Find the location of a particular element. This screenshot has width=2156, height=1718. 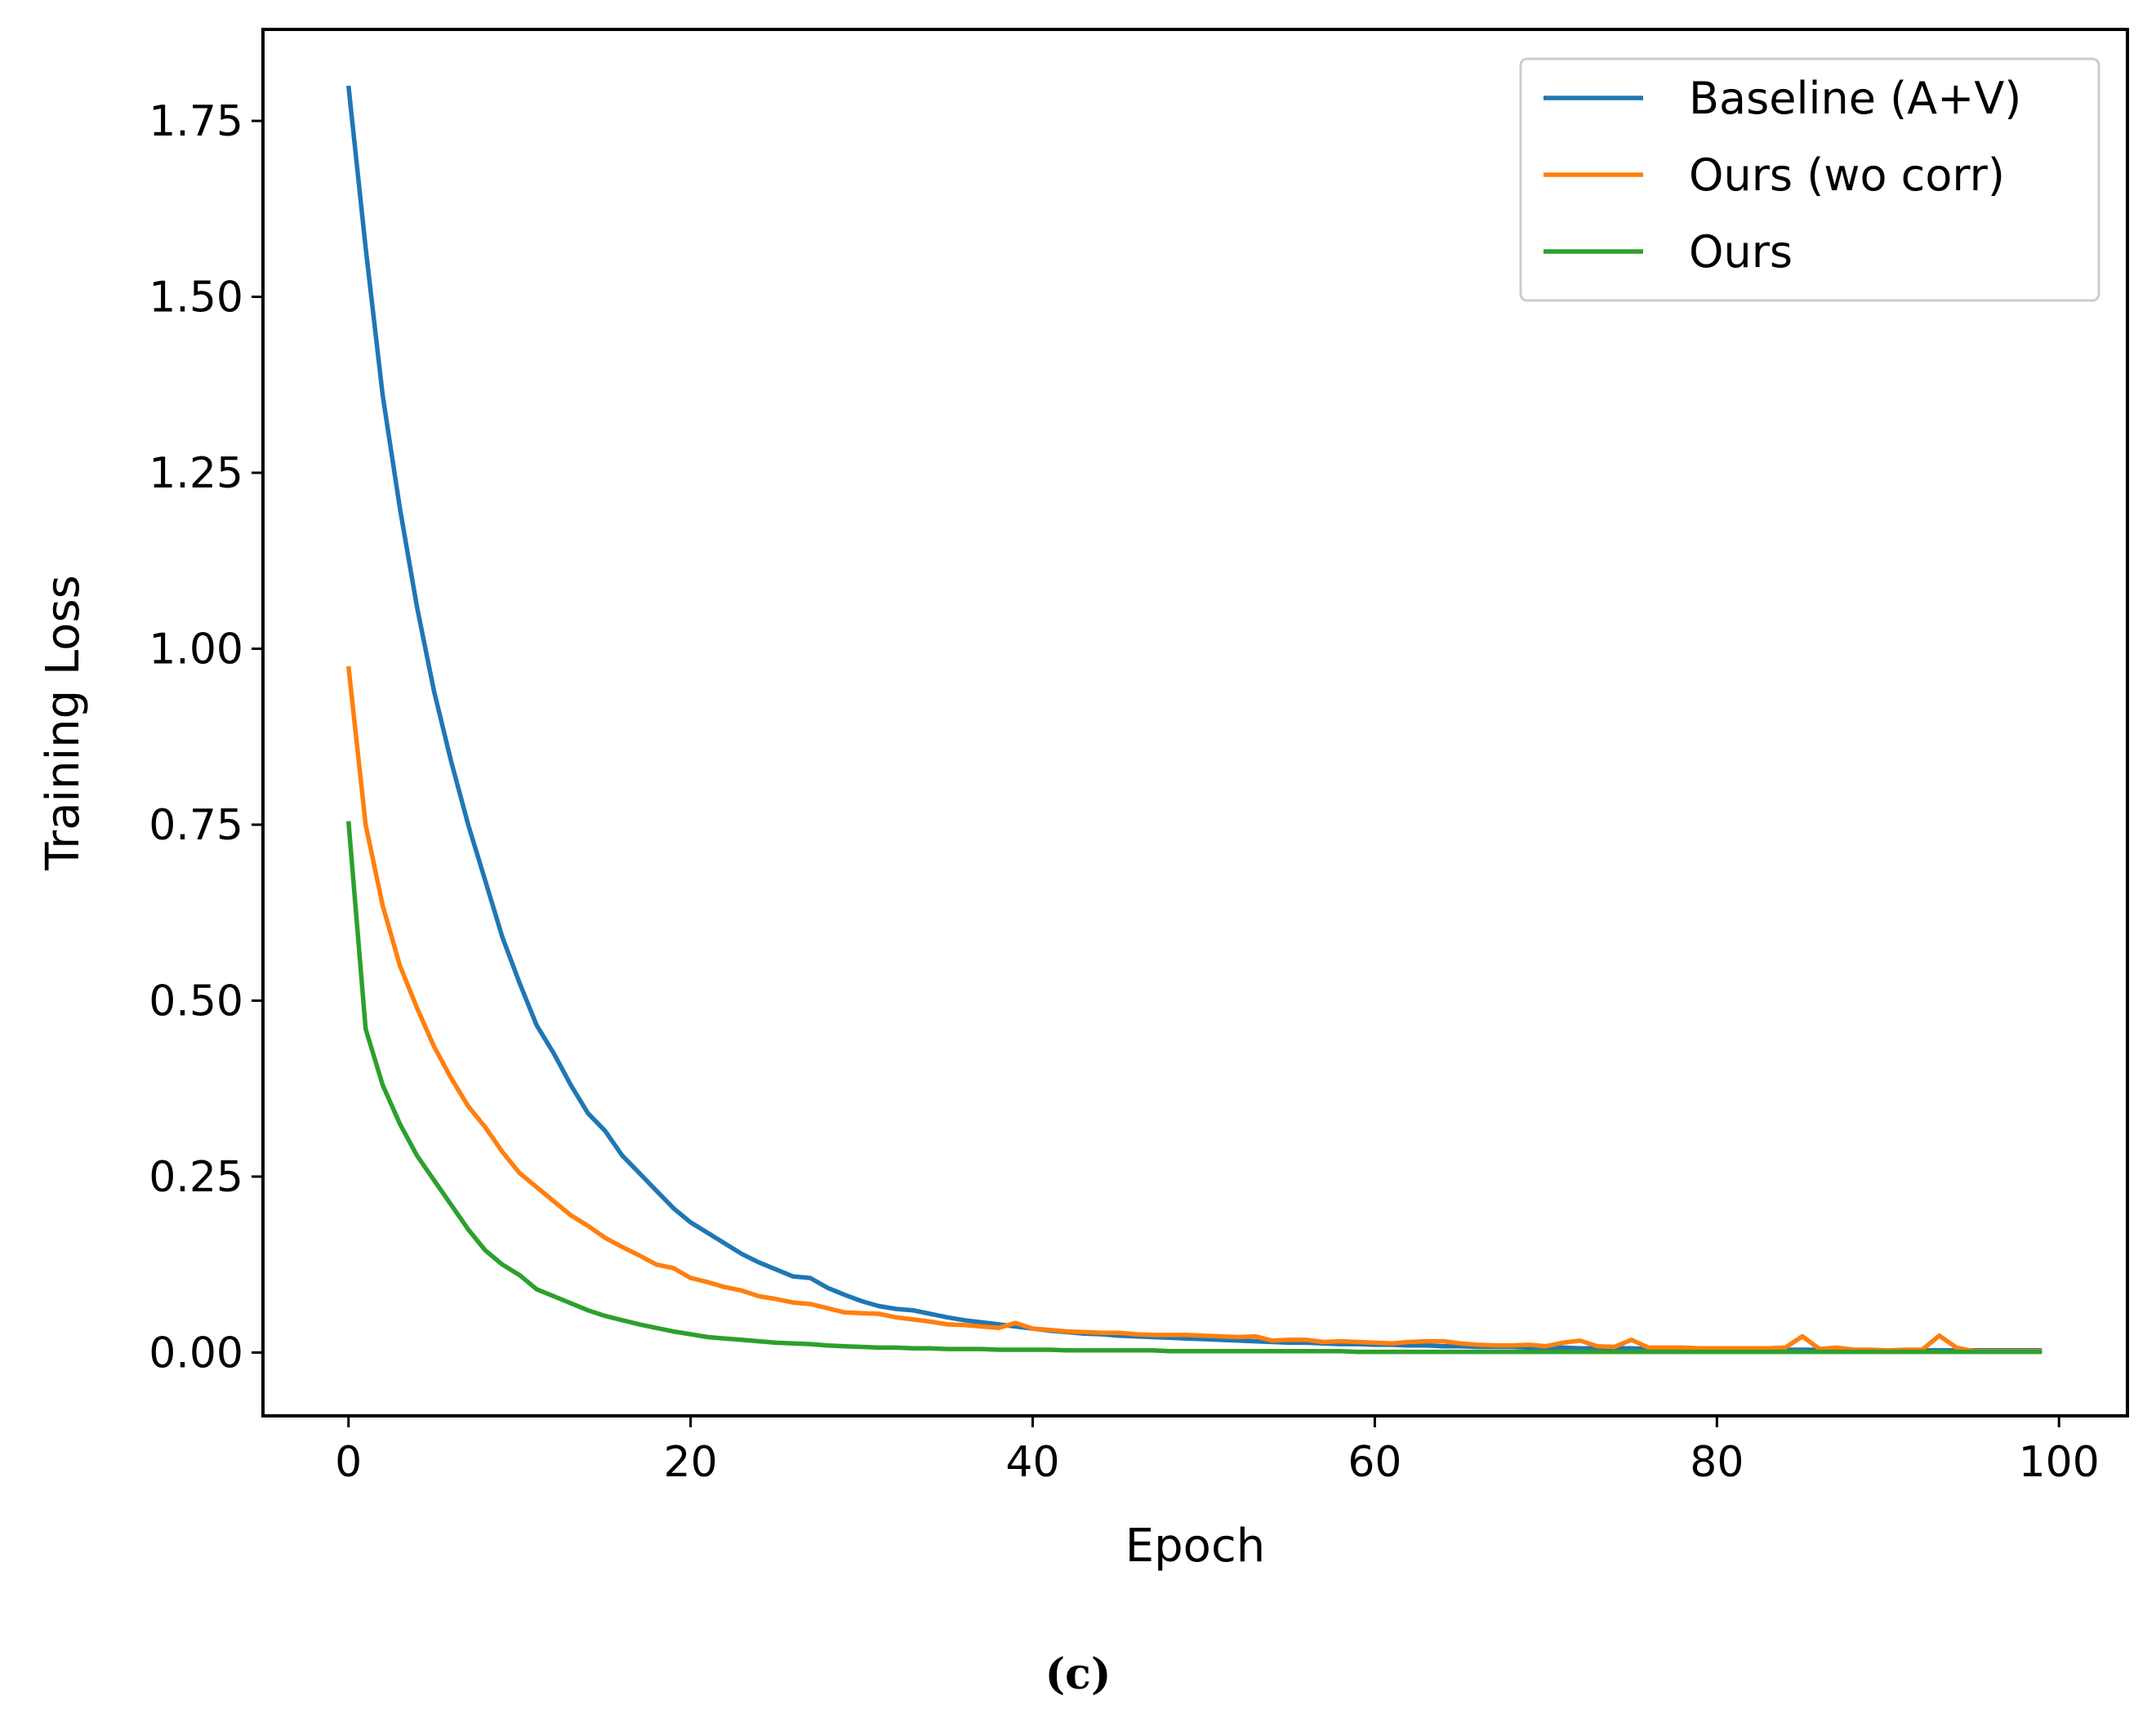

y-tick-label: 0.50 is located at coordinates (196, 1002).